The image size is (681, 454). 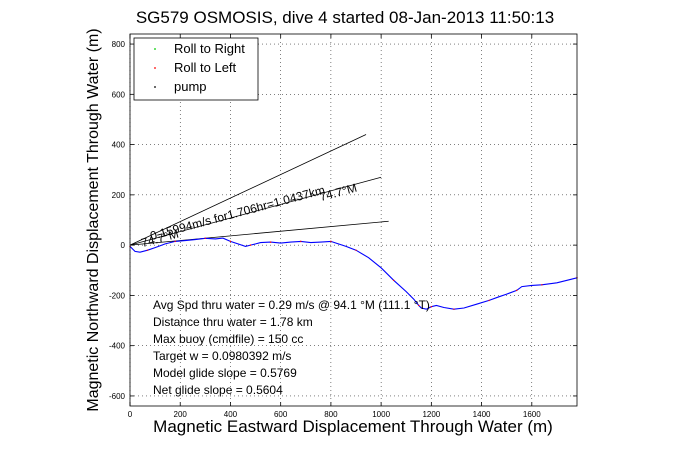 I want to click on legend-label: pump, so click(x=190, y=86).